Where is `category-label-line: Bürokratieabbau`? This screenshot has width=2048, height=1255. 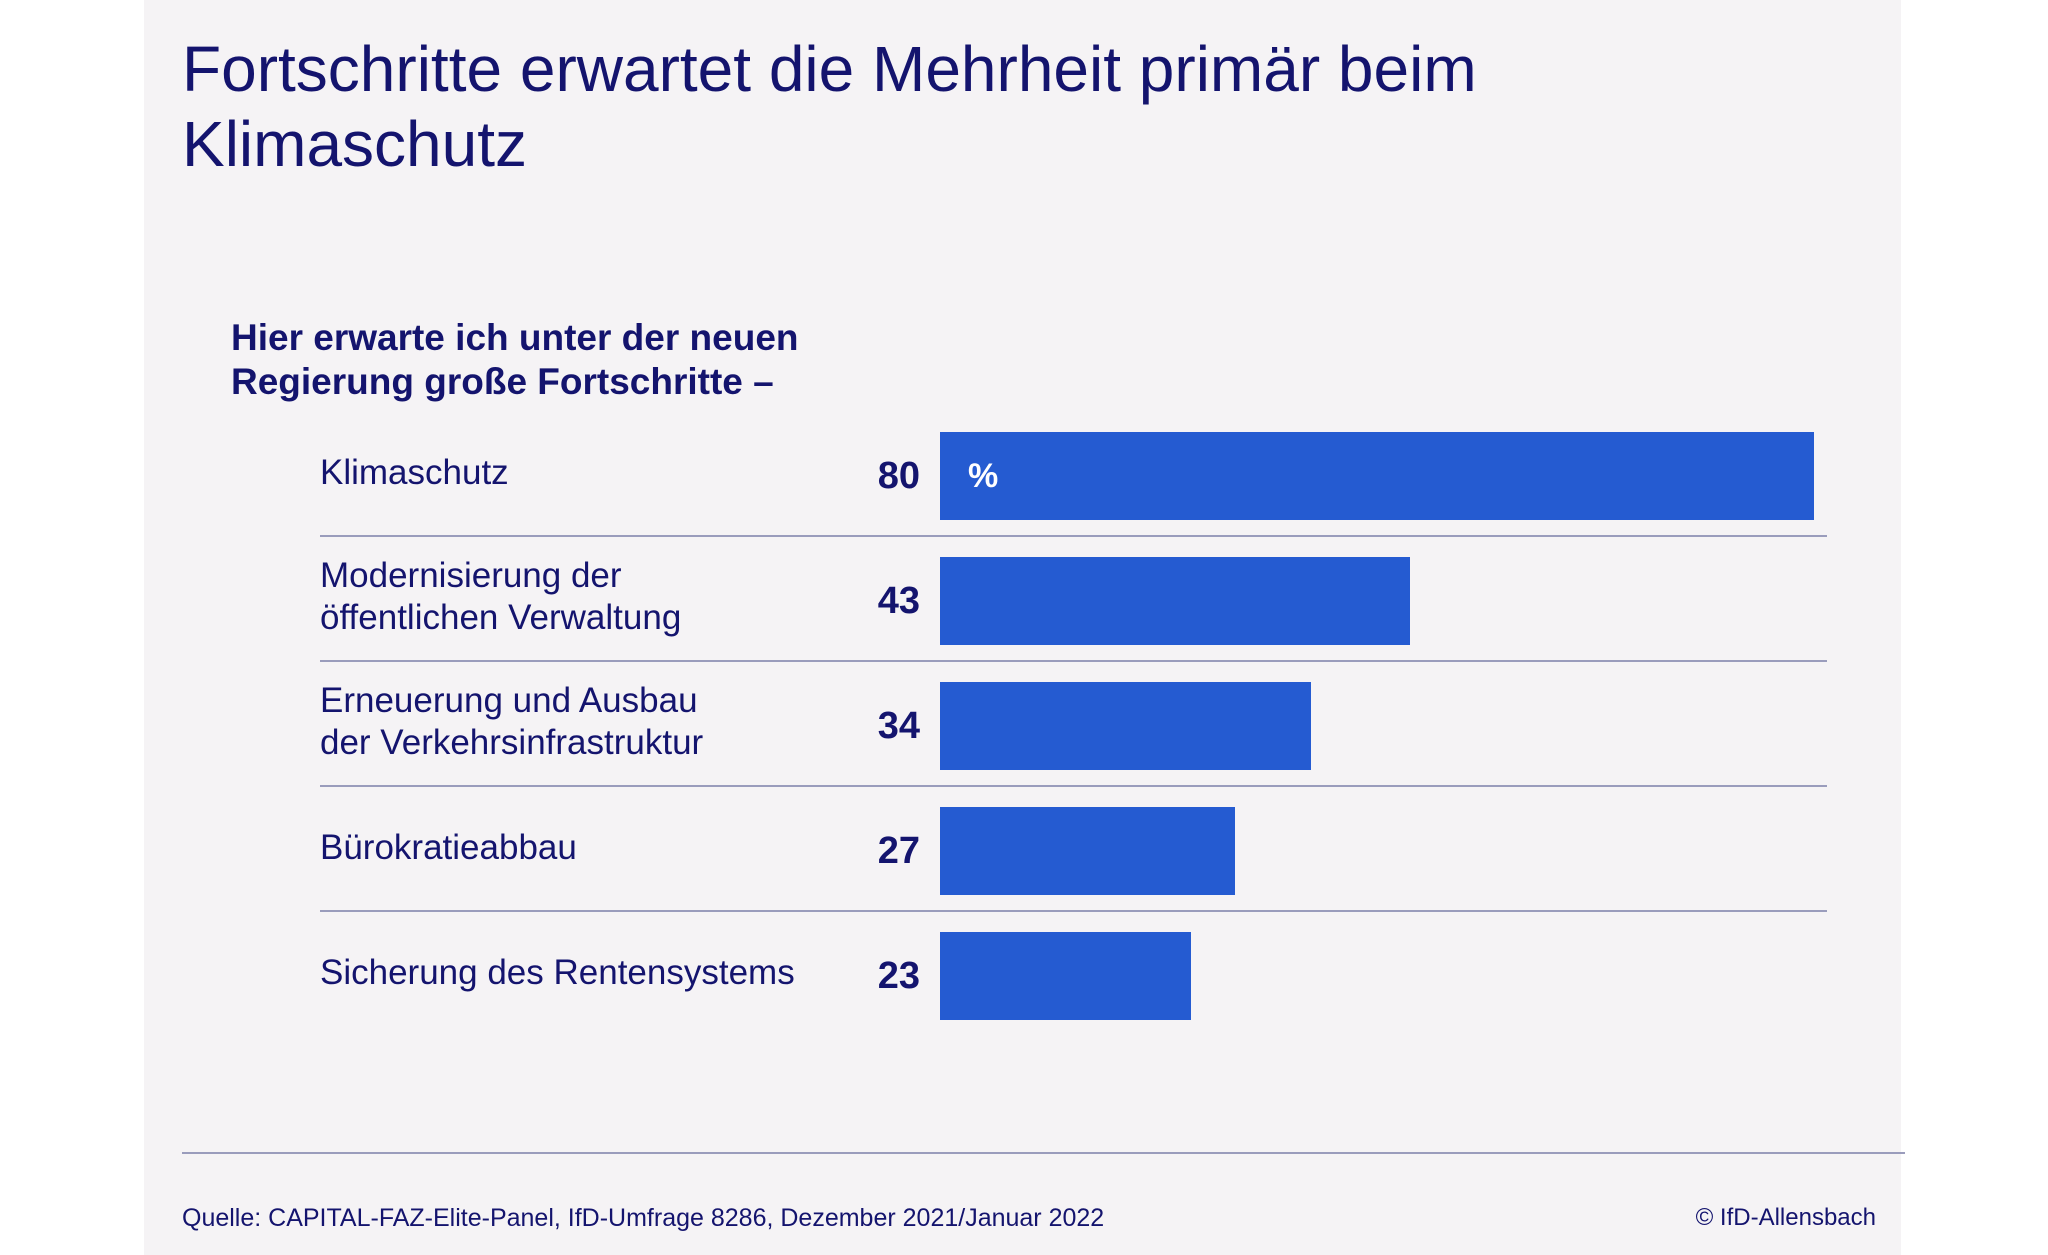
category-label-line: Bürokratieabbau is located at coordinates (448, 847).